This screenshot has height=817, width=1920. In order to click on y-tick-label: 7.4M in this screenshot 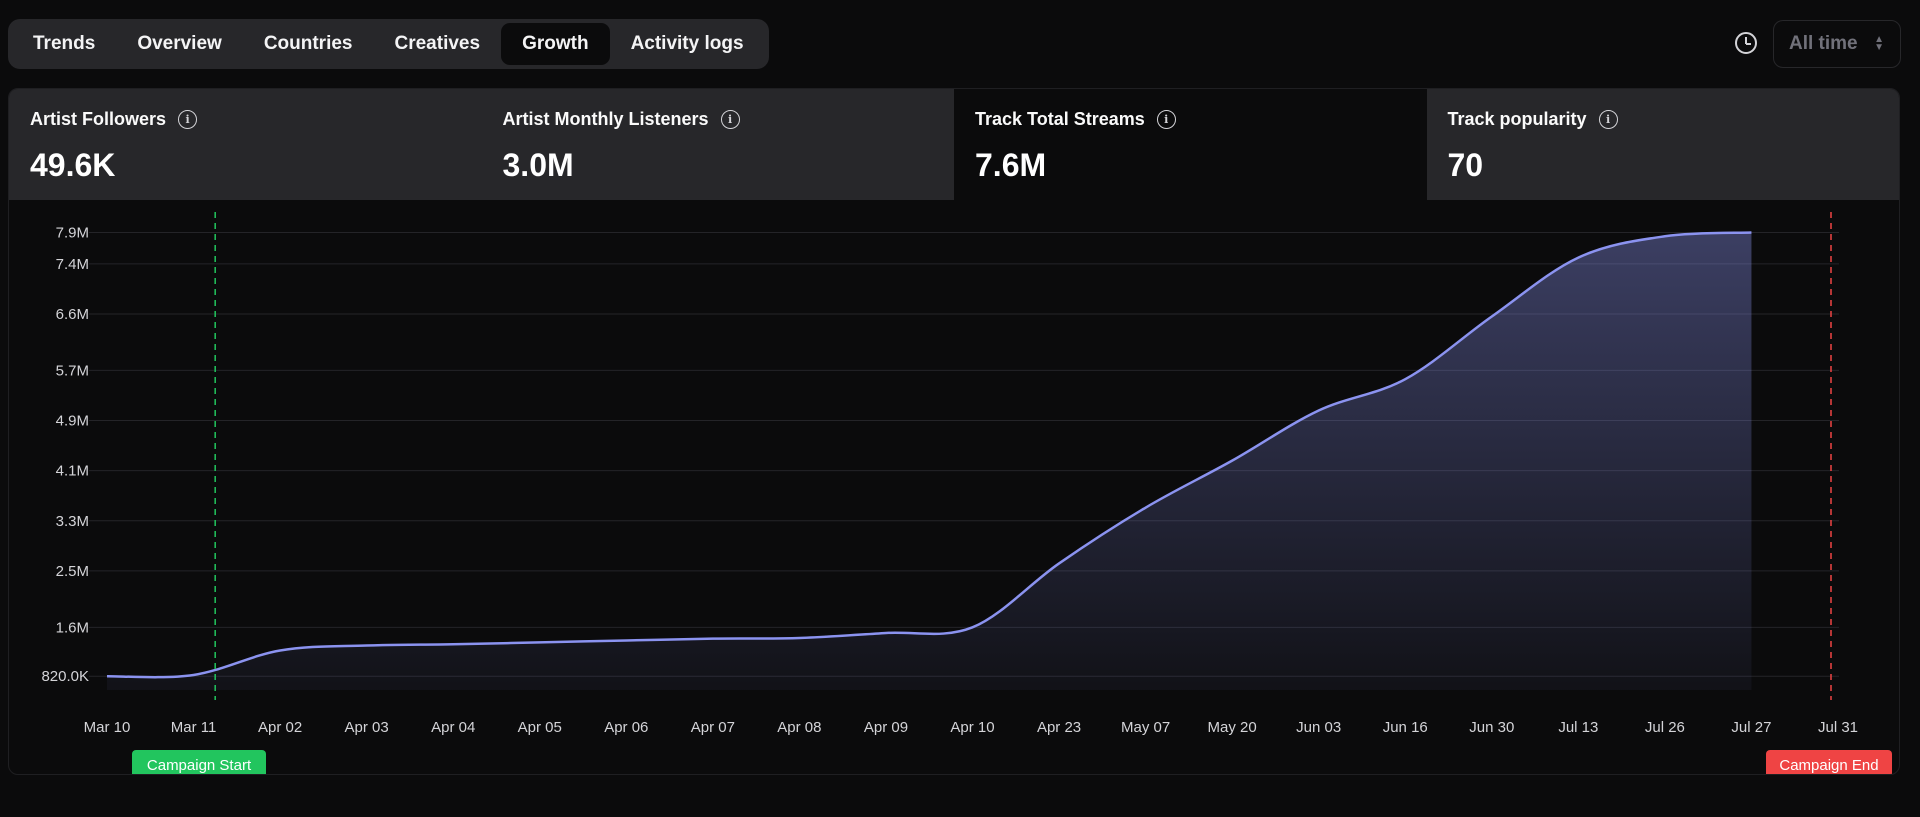, I will do `click(72, 264)`.